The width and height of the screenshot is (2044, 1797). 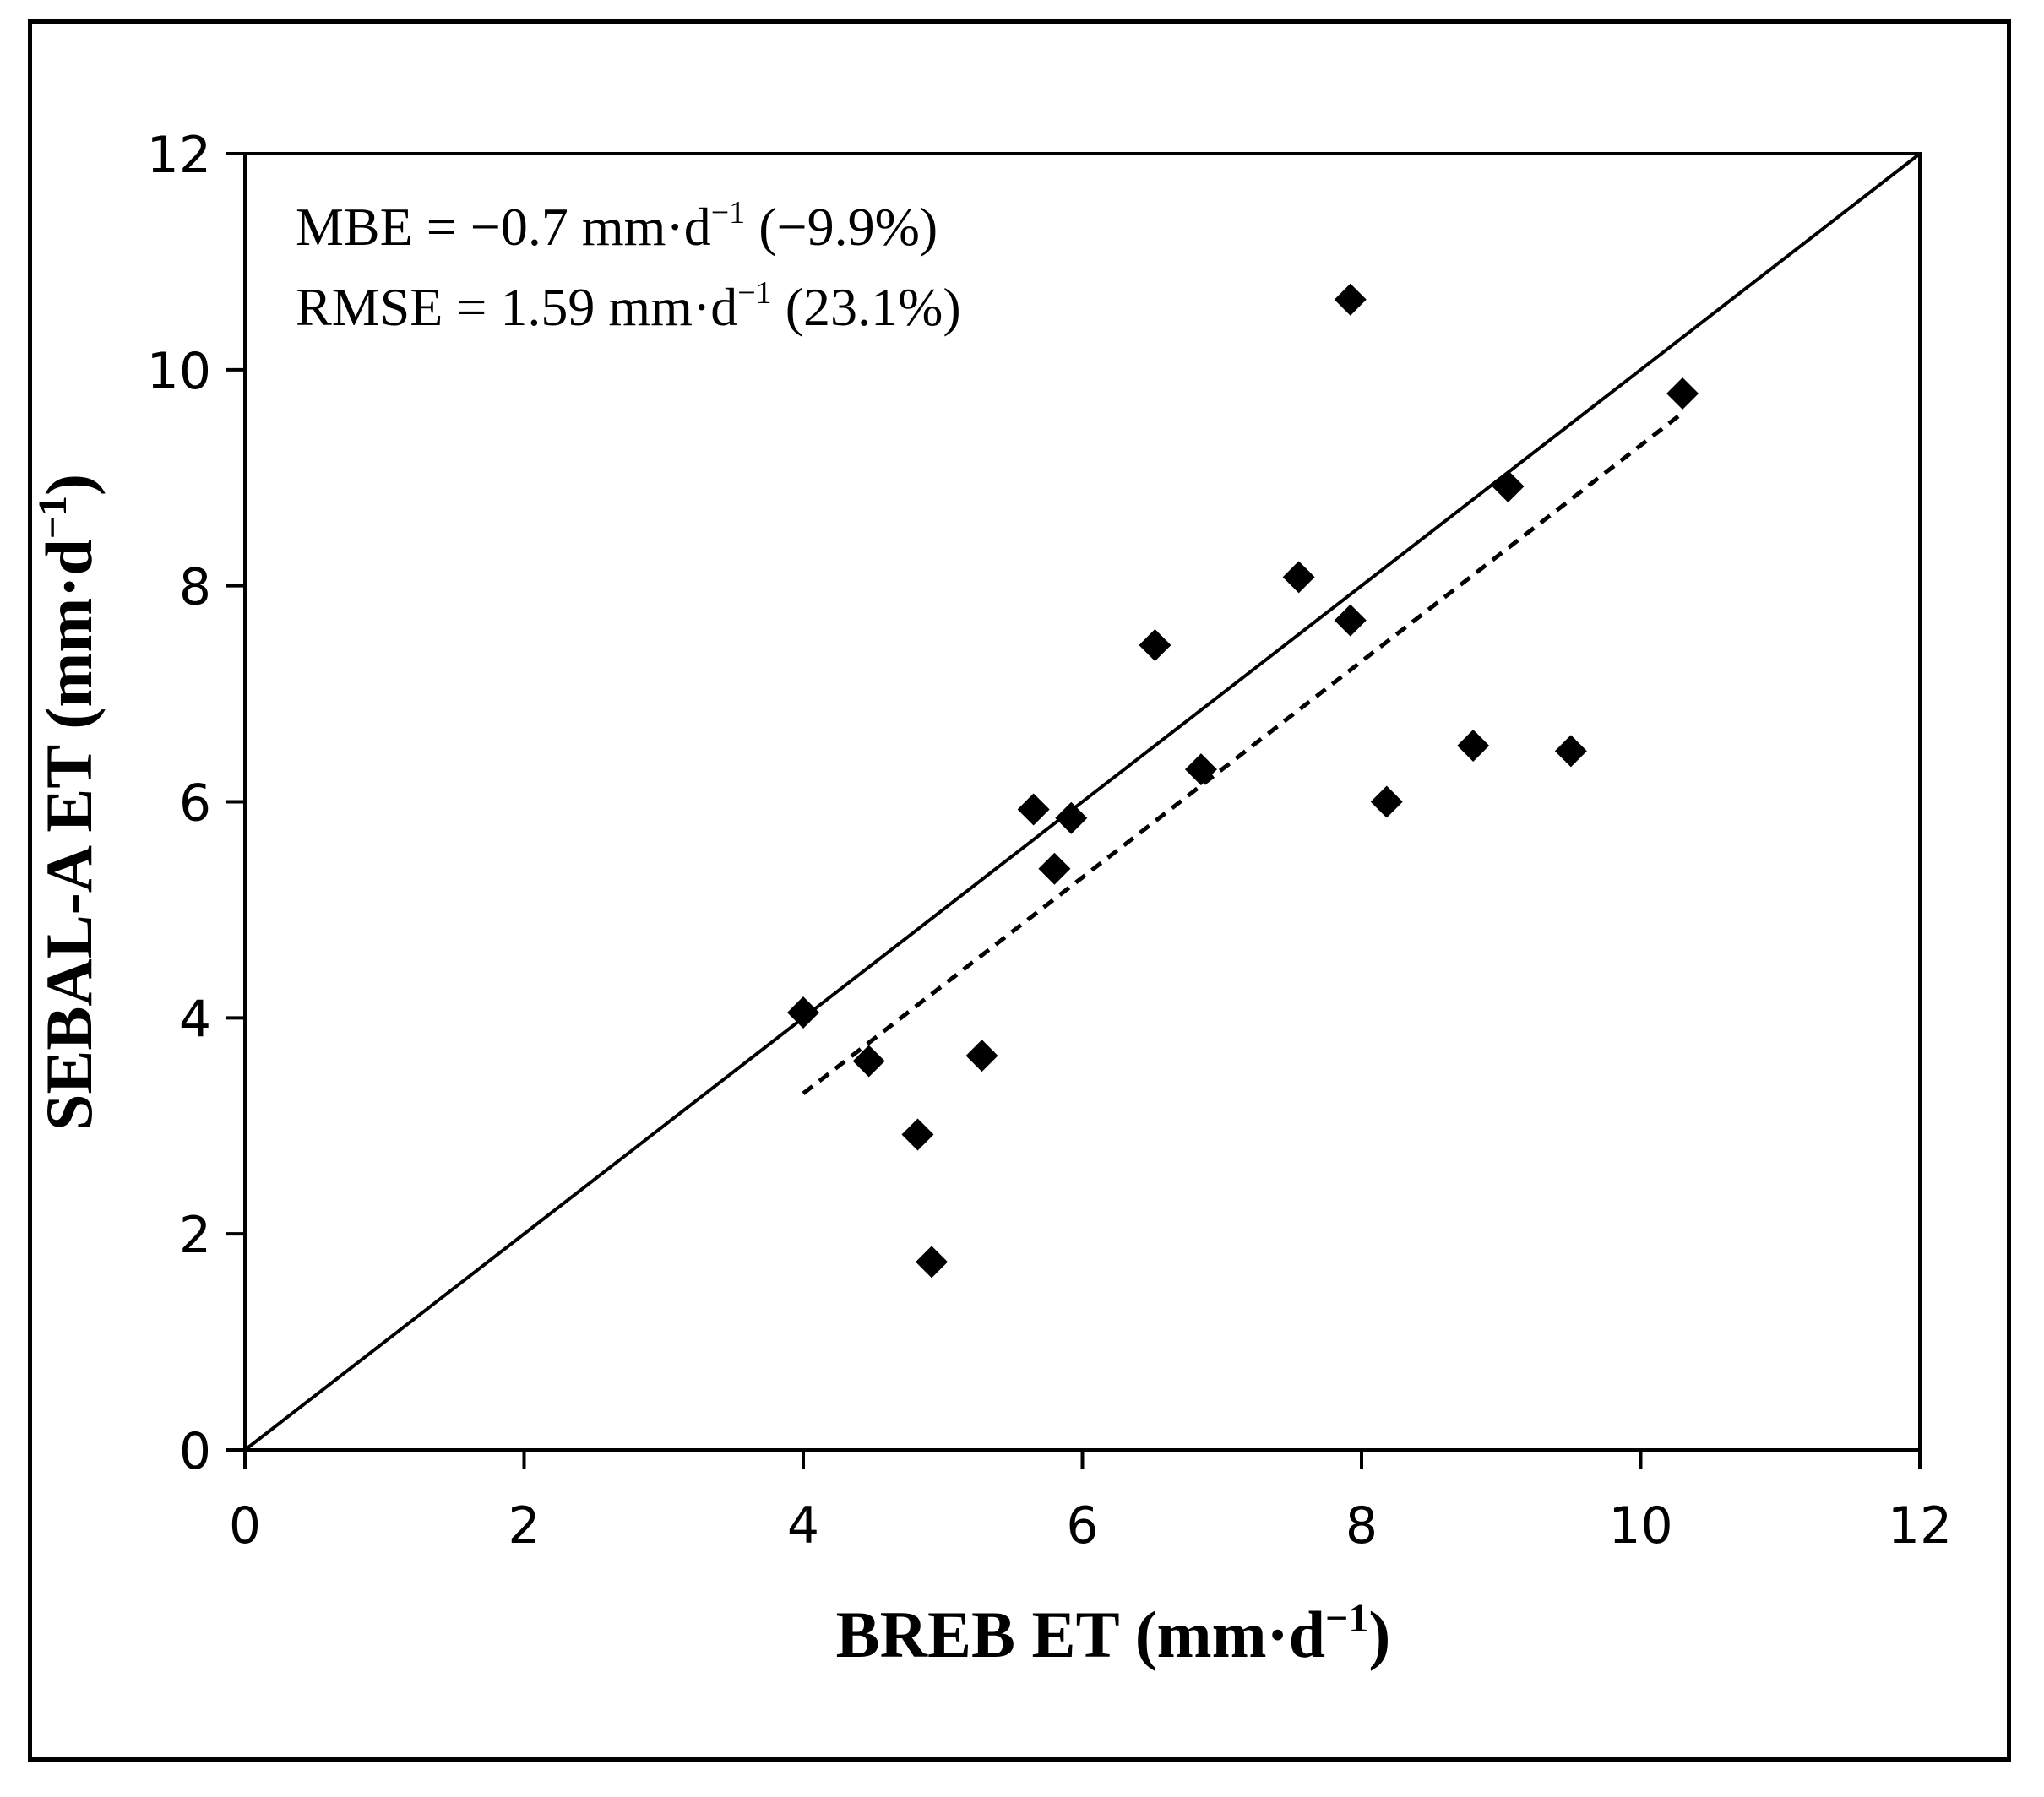 What do you see at coordinates (1362, 1525) in the screenshot?
I see `x-tick-label-4: 8` at bounding box center [1362, 1525].